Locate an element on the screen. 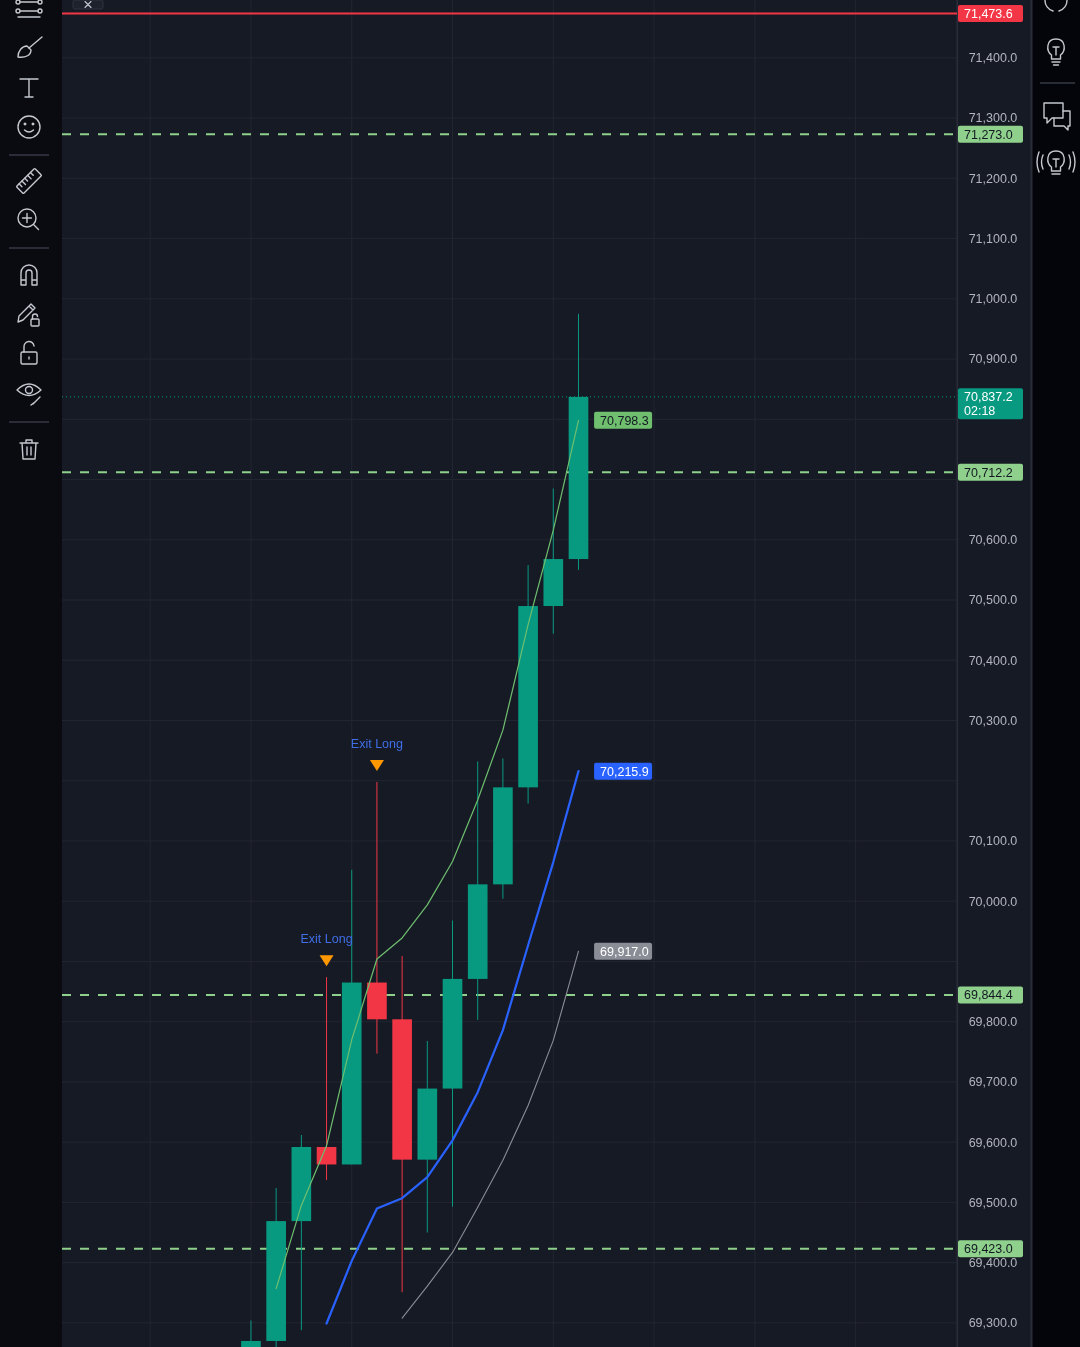 The image size is (1080, 1347). y-tick-label: 69,500.0 is located at coordinates (993, 1202).